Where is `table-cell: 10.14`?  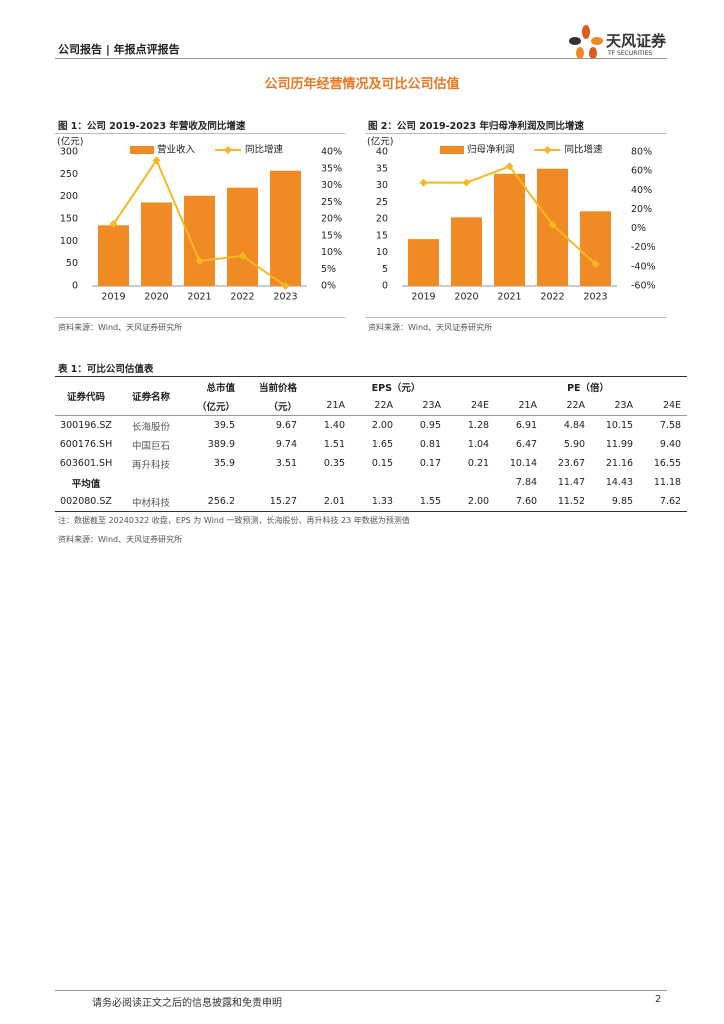 table-cell: 10.14 is located at coordinates (523, 463).